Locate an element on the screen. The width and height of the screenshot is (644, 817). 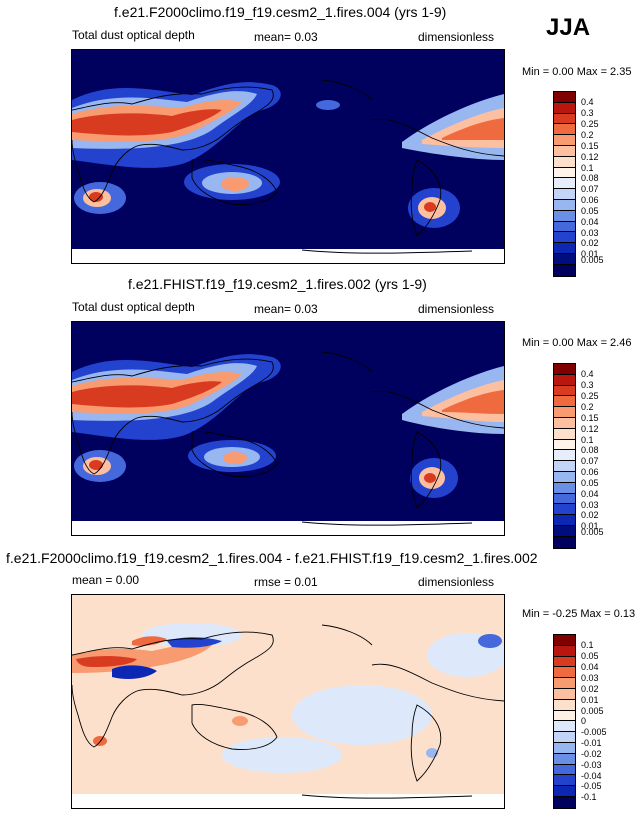
diff-arabia-neg is located at coordinates (134, 672).